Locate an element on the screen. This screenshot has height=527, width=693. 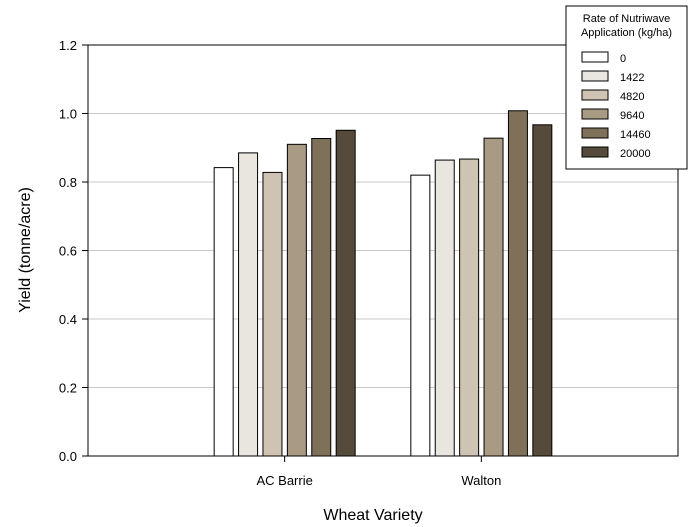
x-tick-label: Walton is located at coordinates (481, 480).